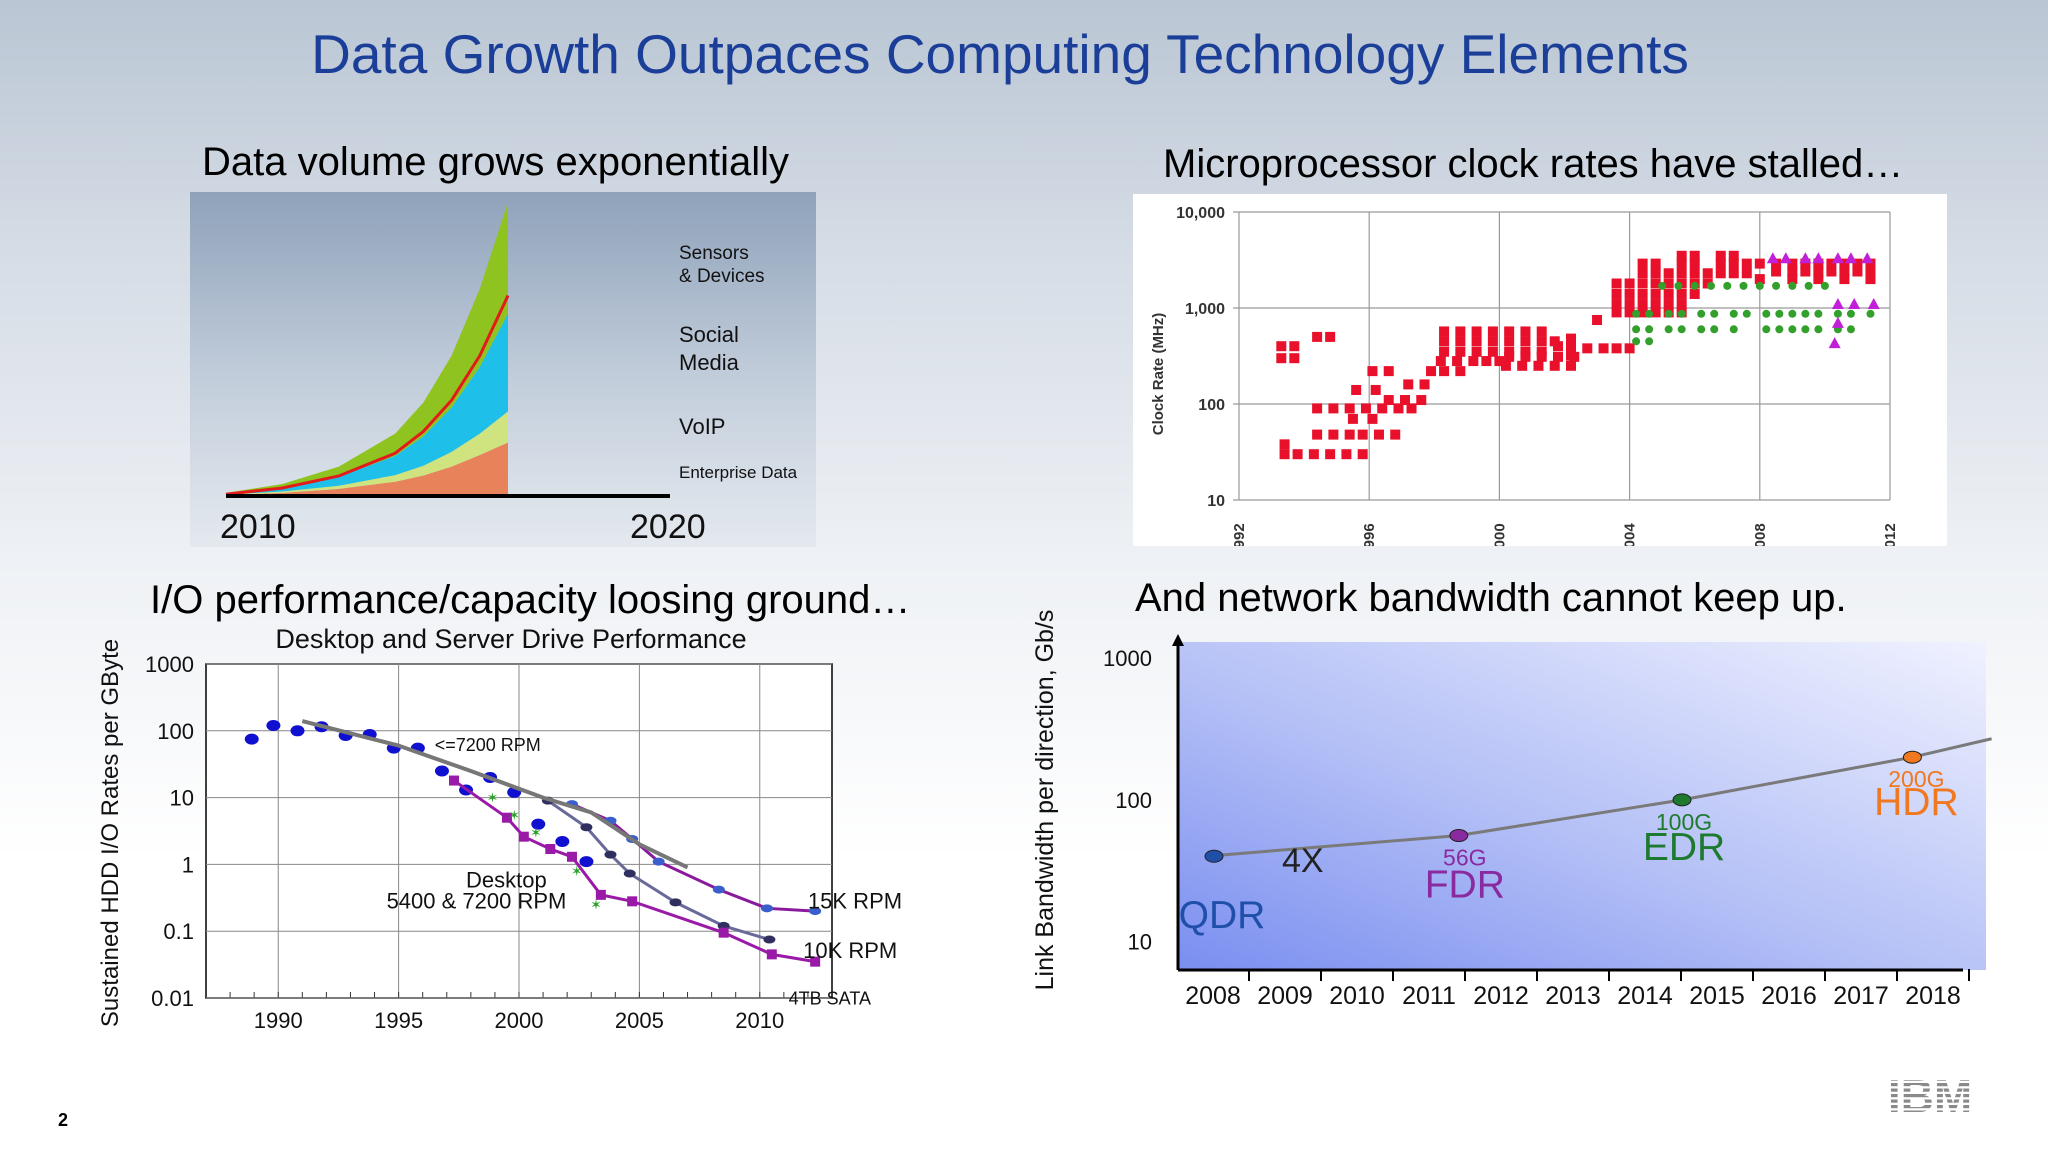 This screenshot has width=2048, height=1152. What do you see at coordinates (182, 798) in the screenshot?
I see `io-y-tick-label: 10` at bounding box center [182, 798].